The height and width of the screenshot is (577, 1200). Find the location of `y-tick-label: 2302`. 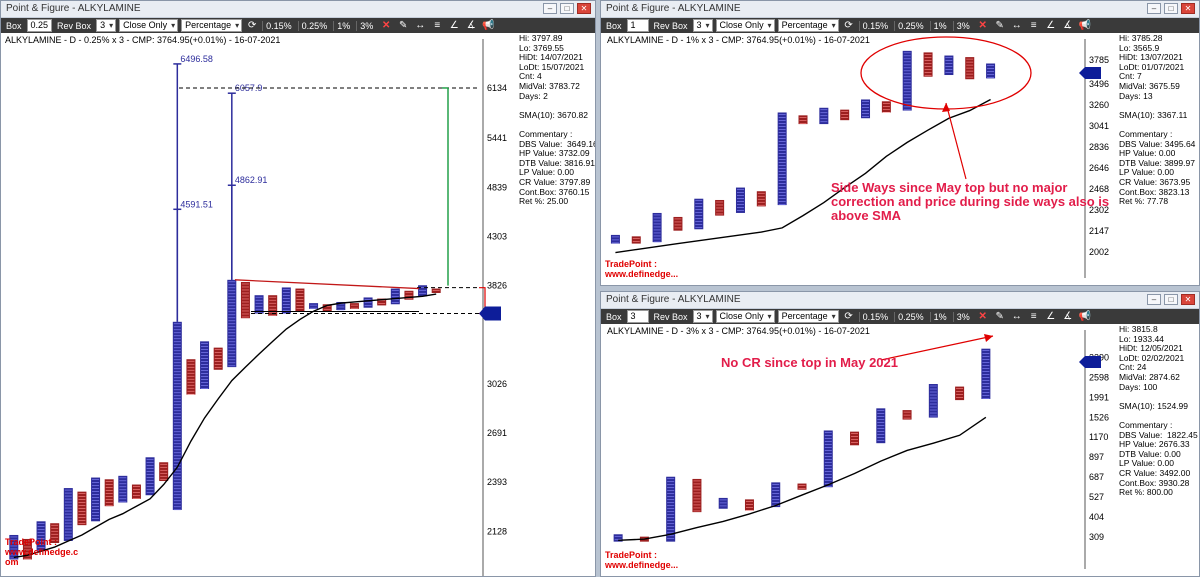

y-tick-label: 2302 is located at coordinates (1099, 210).